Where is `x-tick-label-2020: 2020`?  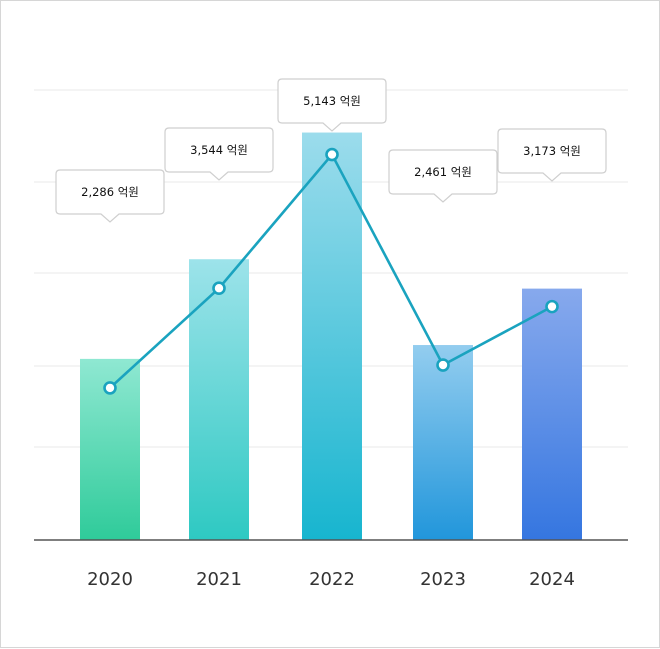 x-tick-label-2020: 2020 is located at coordinates (110, 579).